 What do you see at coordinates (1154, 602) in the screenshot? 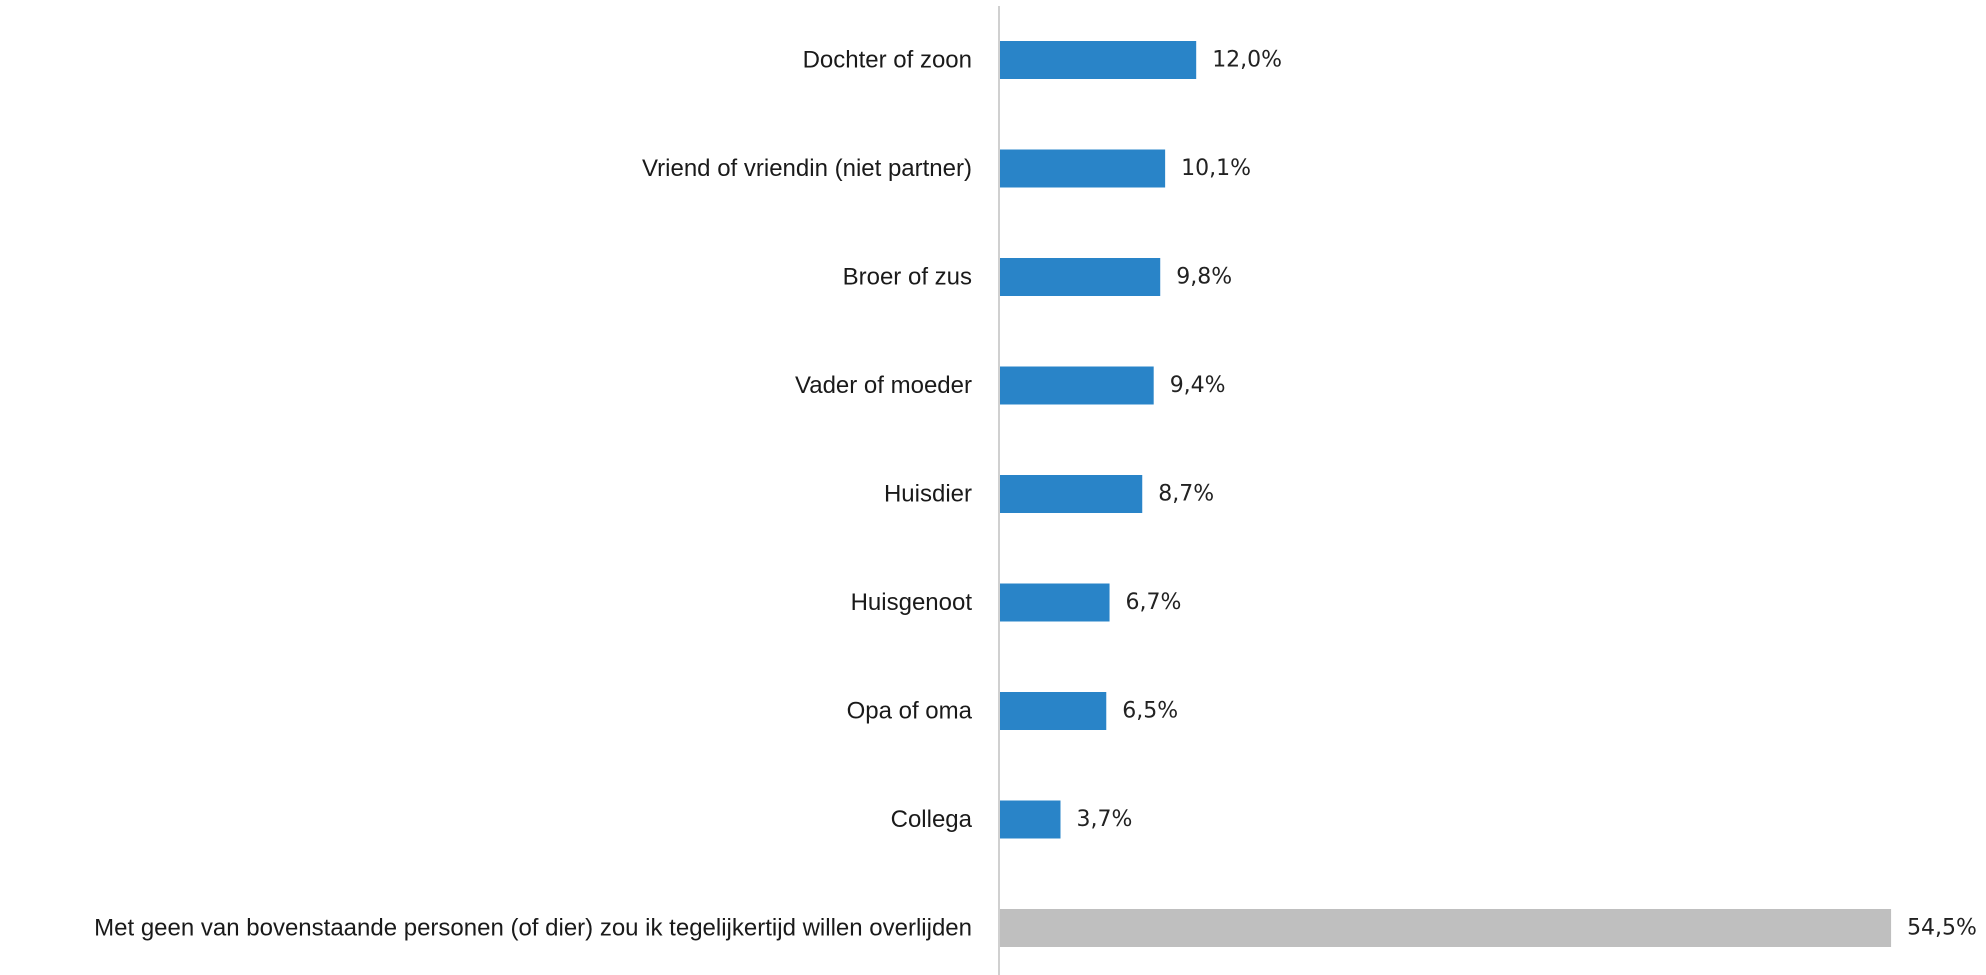
I see `value-label: 6,7%` at bounding box center [1154, 602].